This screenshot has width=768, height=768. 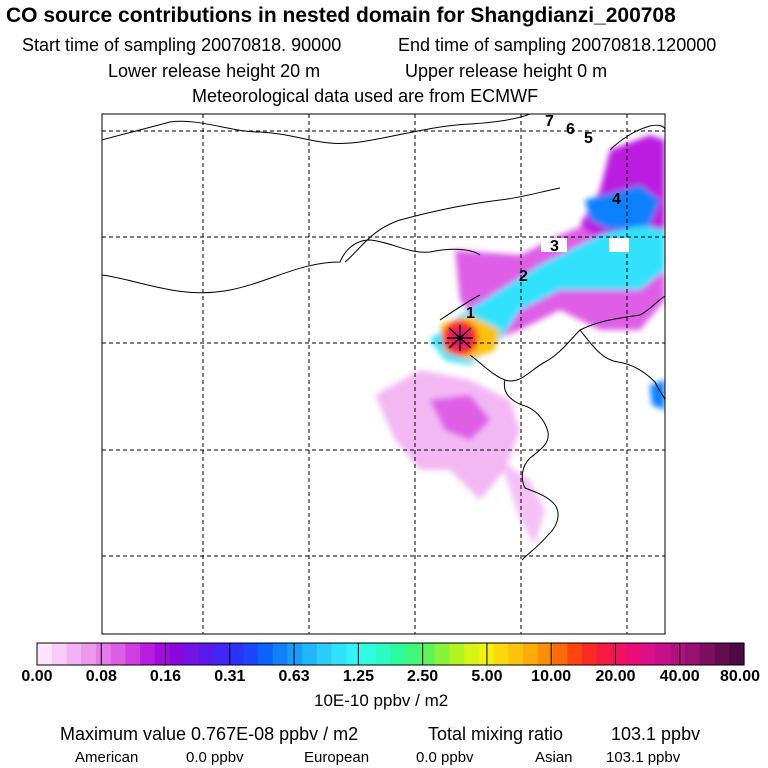 I want to click on colorbar-units: 10E-10 ppbv / m2, so click(x=381, y=700).